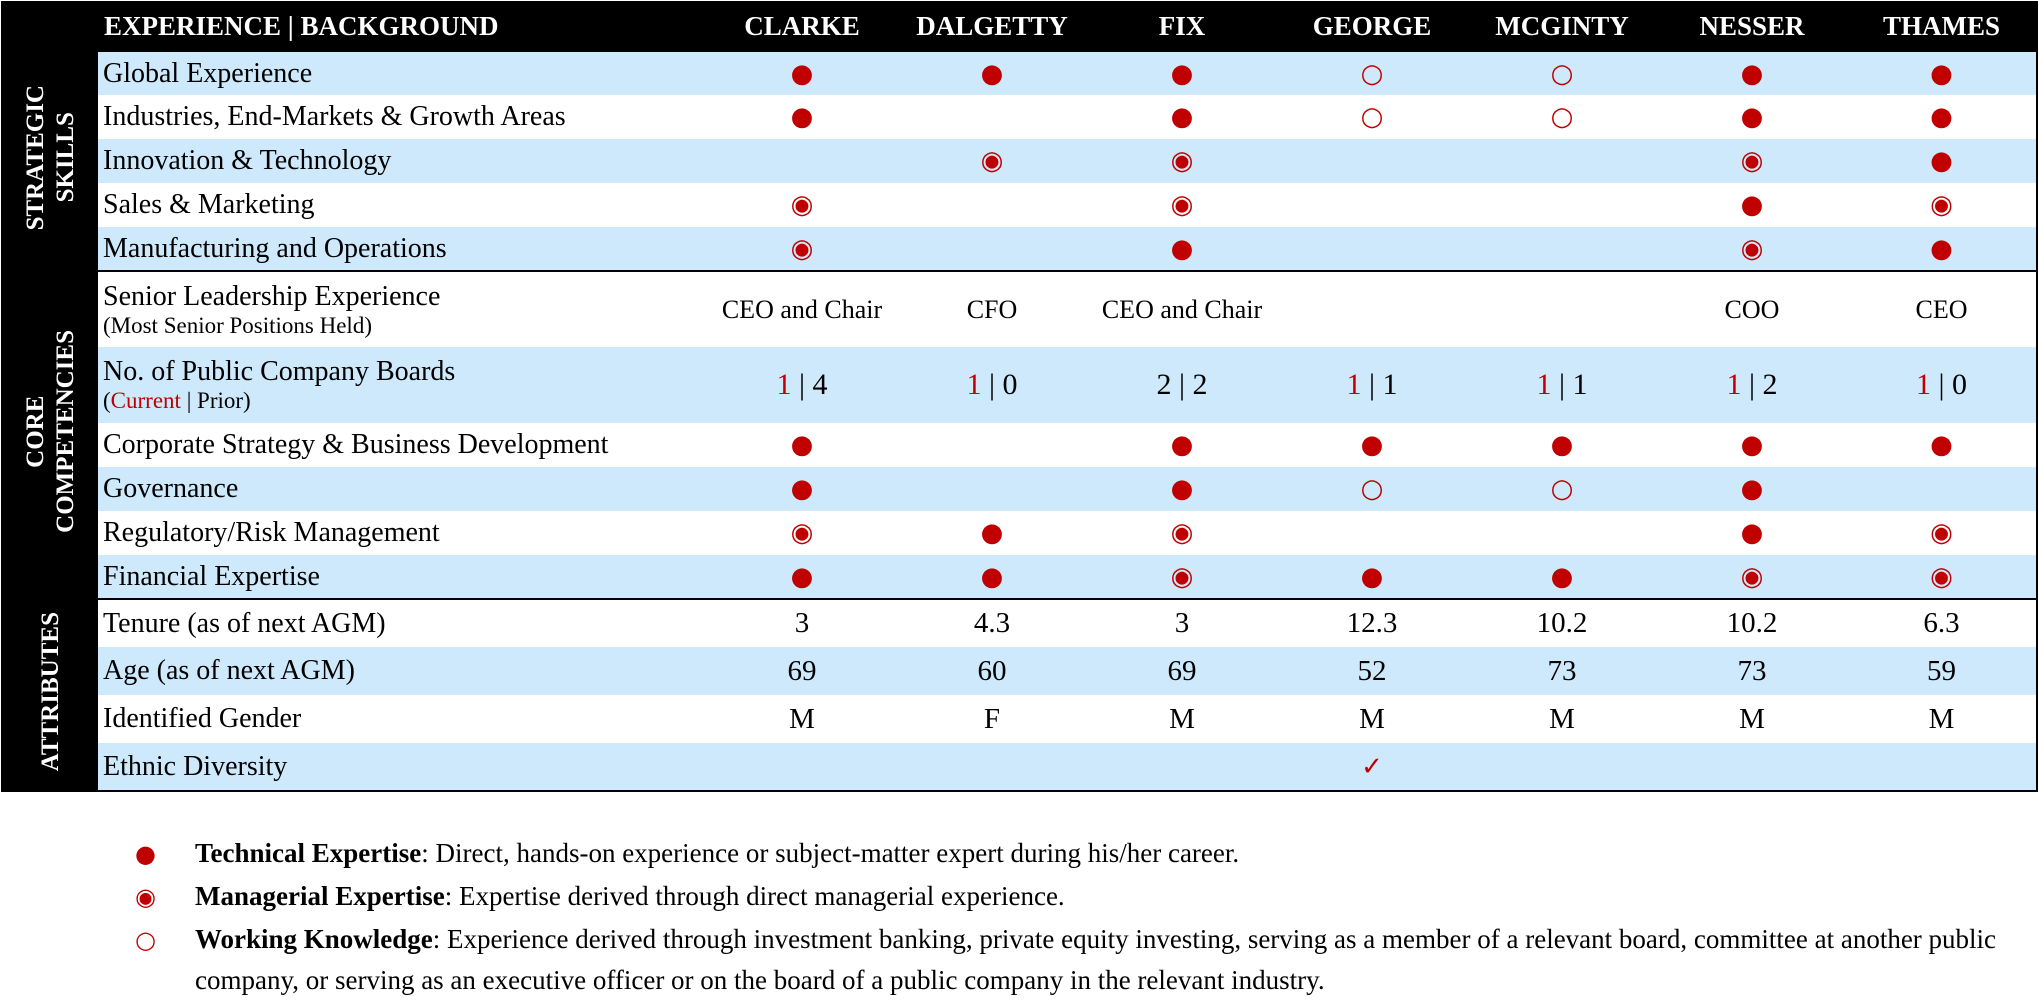  I want to click on matrix-cell: 12.3, so click(1372, 622).